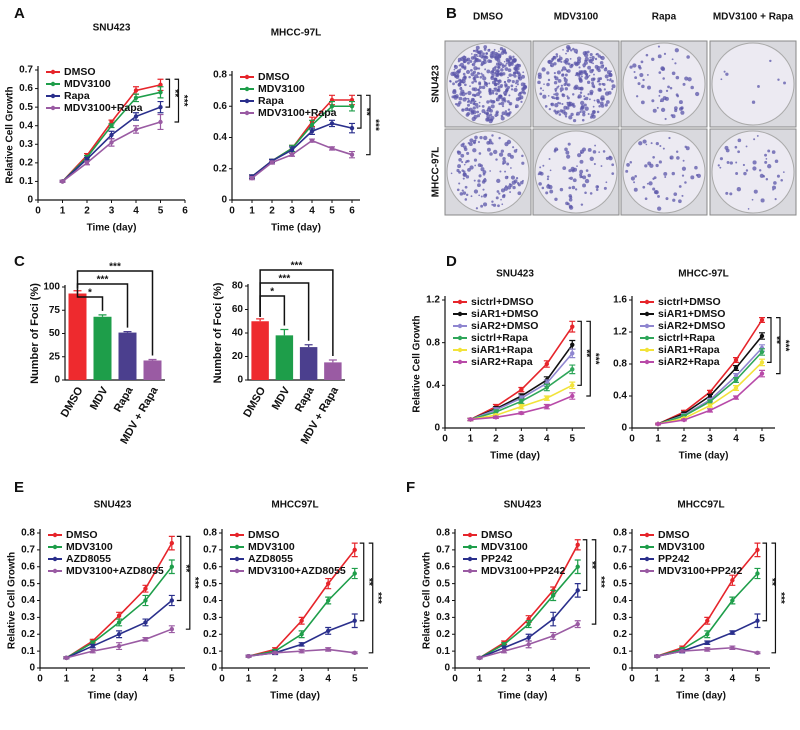 This screenshot has height=730, width=800. I want to click on y-tick-label: 0, so click(224, 200).